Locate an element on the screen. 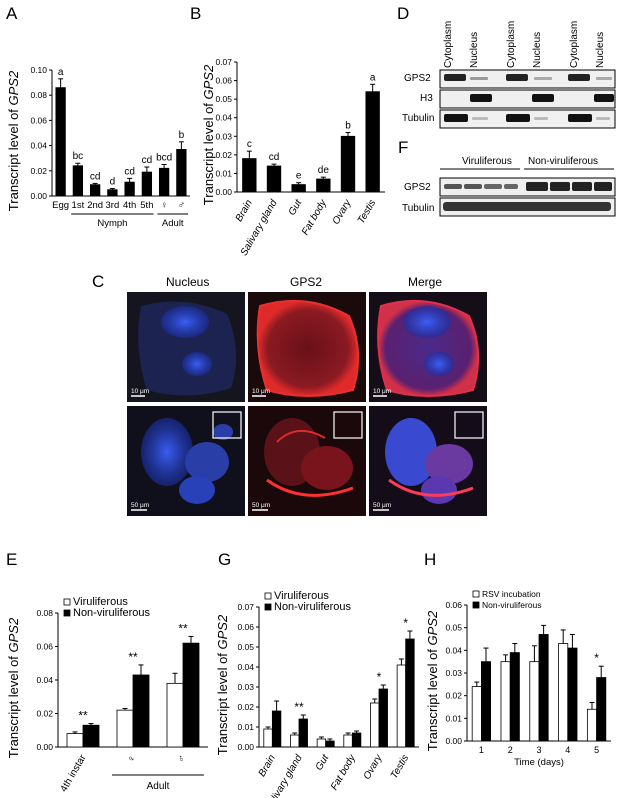 The height and width of the screenshot is (798, 617). x-tick-label: 3 is located at coordinates (538, 750).